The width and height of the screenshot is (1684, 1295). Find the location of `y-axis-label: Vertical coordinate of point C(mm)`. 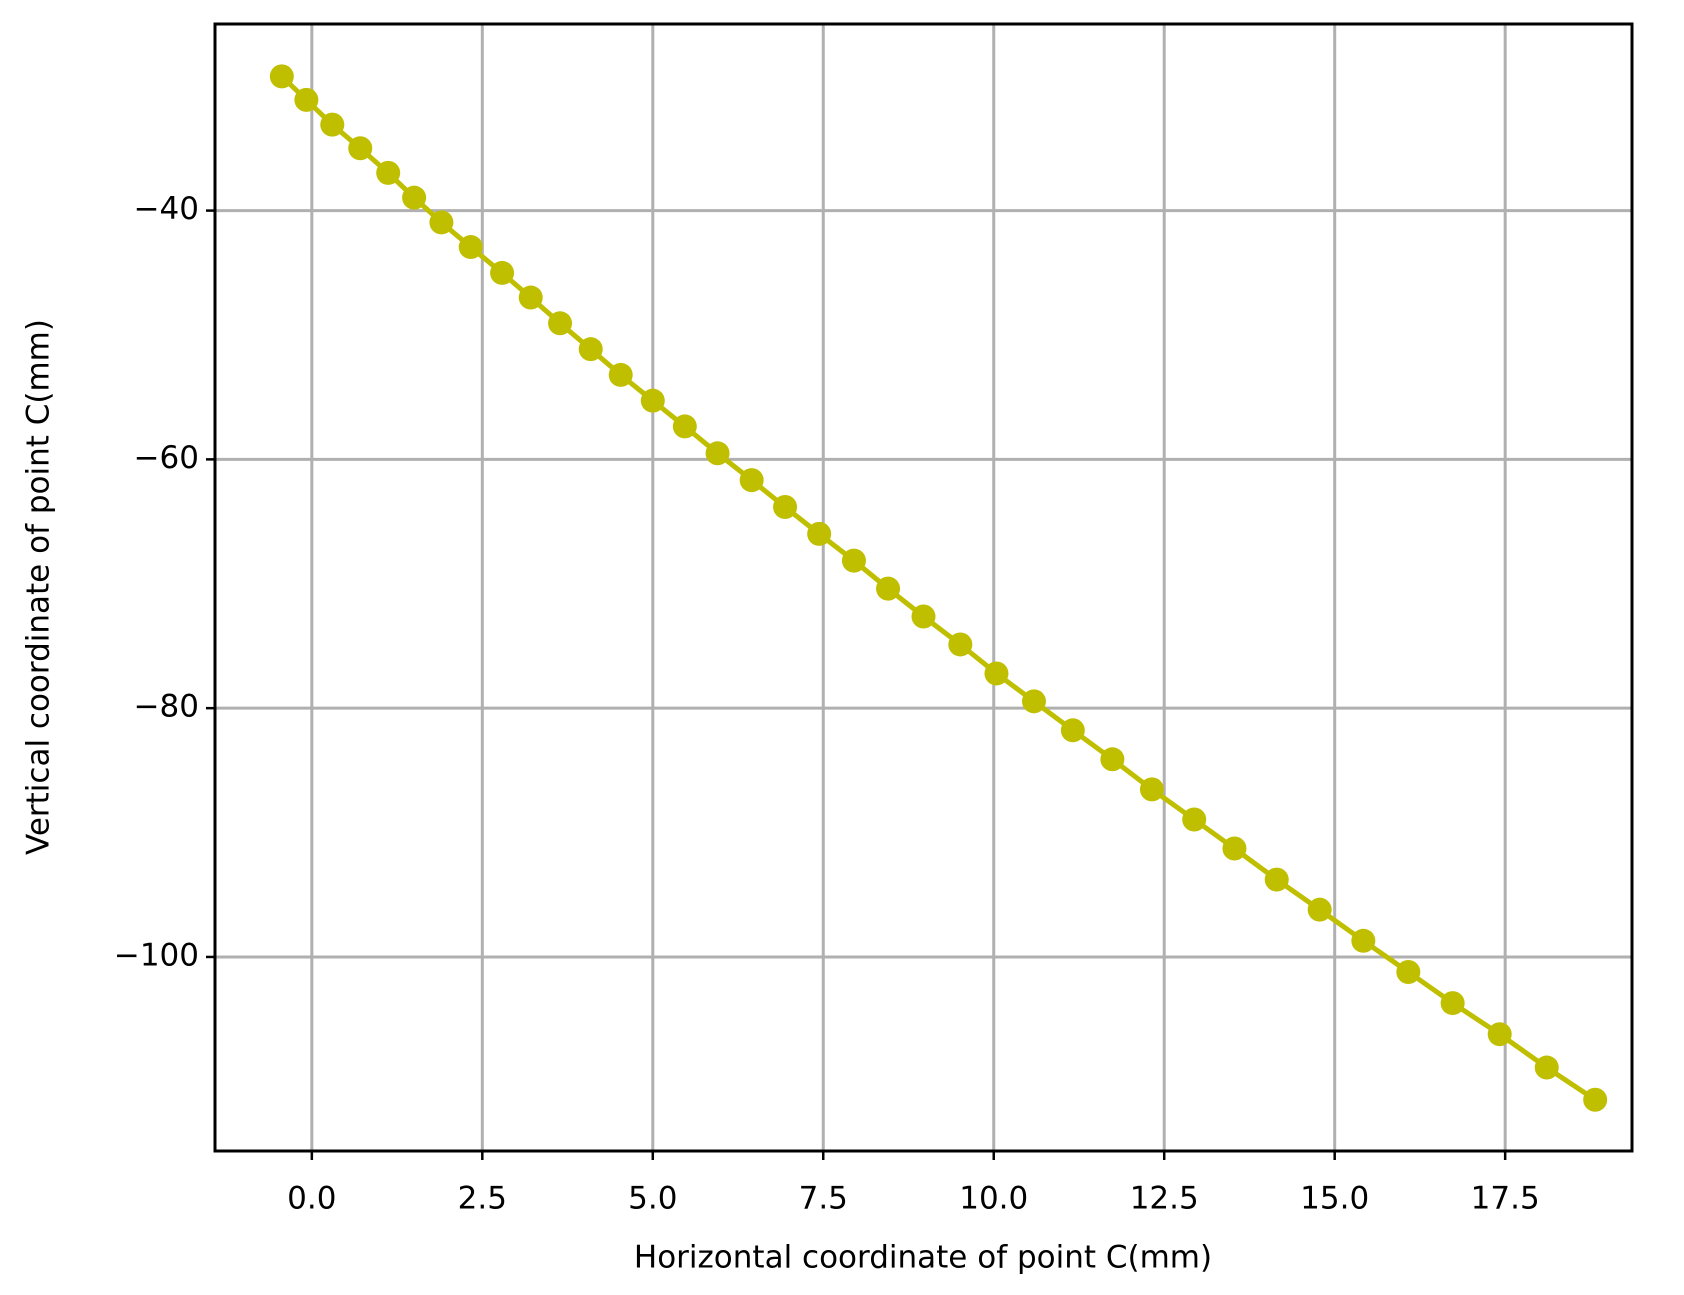

y-axis-label: Vertical coordinate of point C(mm) is located at coordinates (39, 587).